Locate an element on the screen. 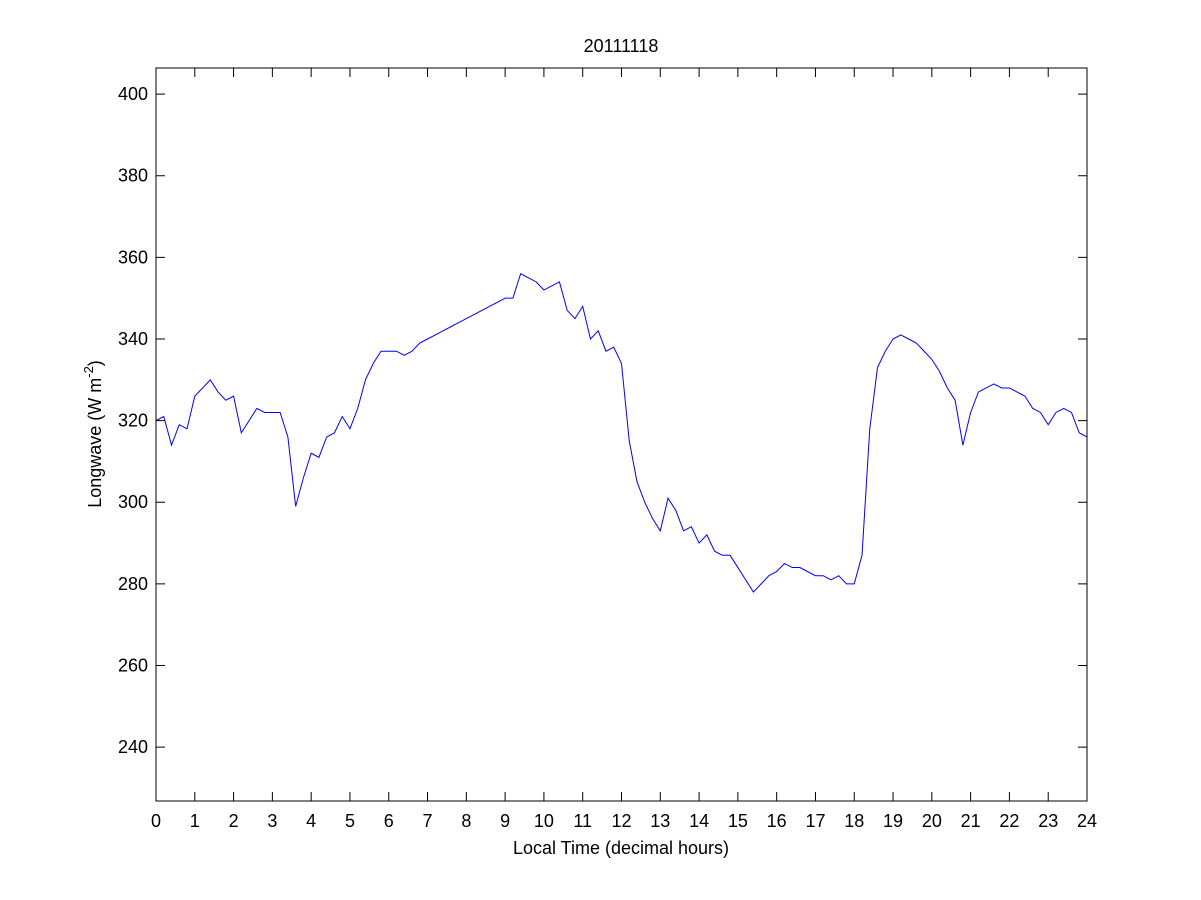 This screenshot has height=900, width=1201. x-tick-label: 6 is located at coordinates (389, 821).